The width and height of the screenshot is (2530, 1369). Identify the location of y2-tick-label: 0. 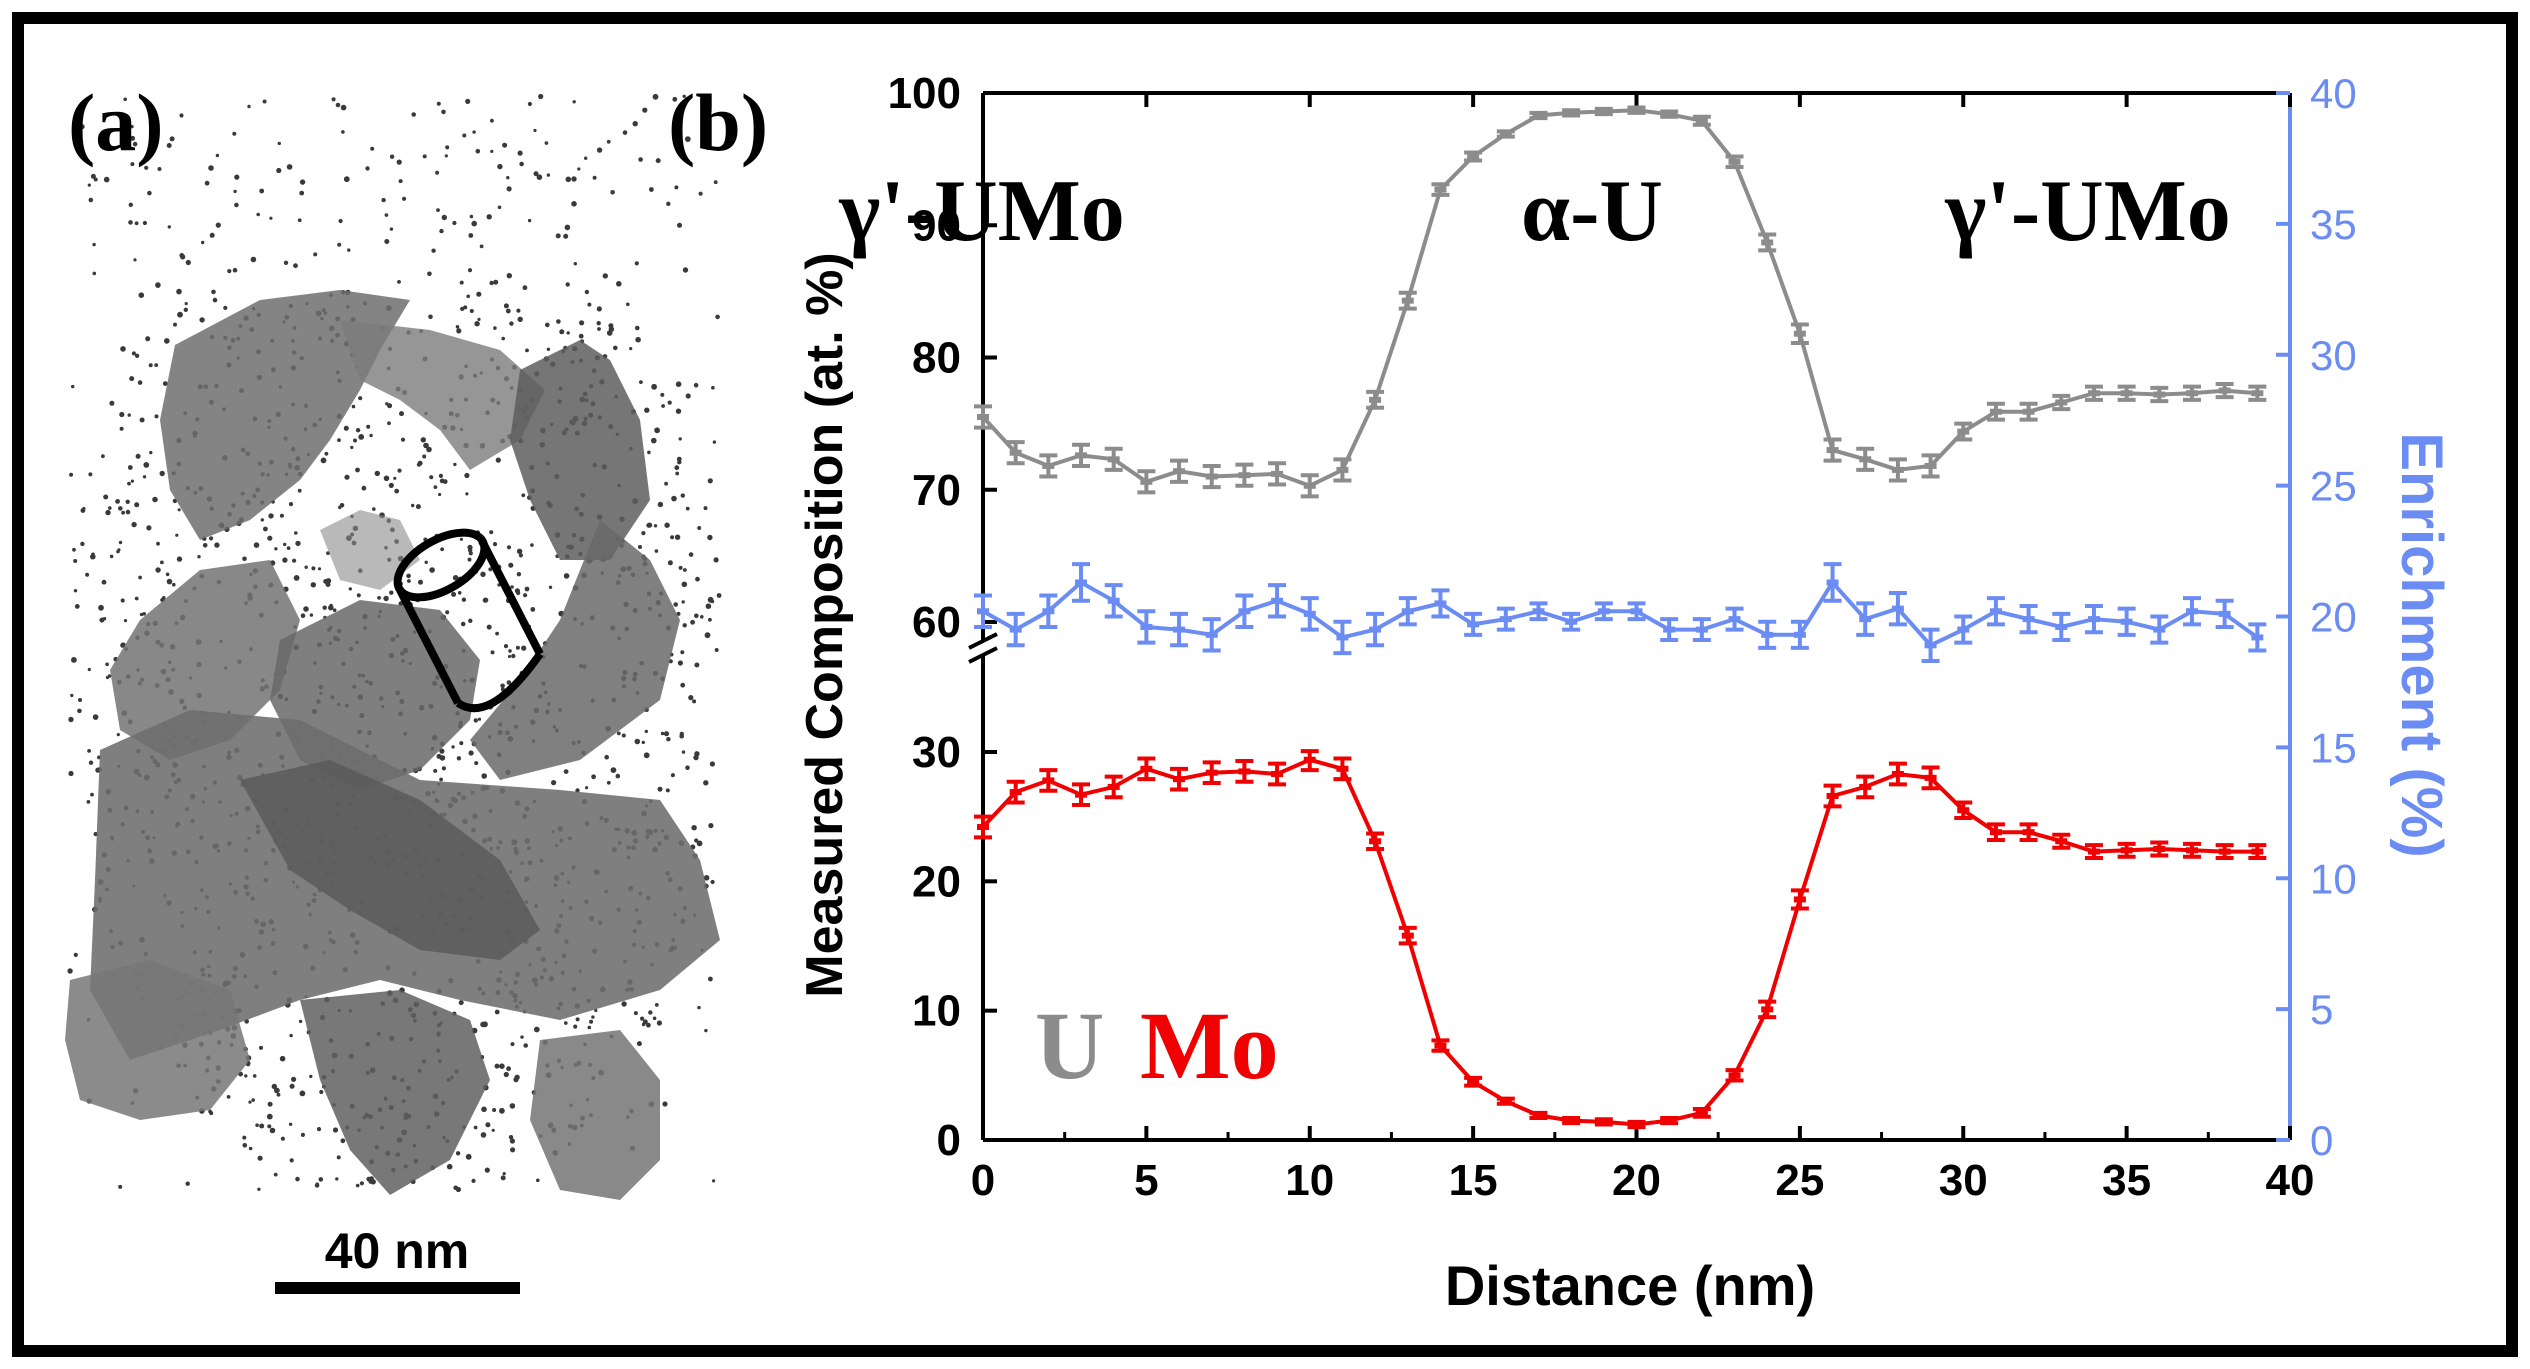
(2321, 1140).